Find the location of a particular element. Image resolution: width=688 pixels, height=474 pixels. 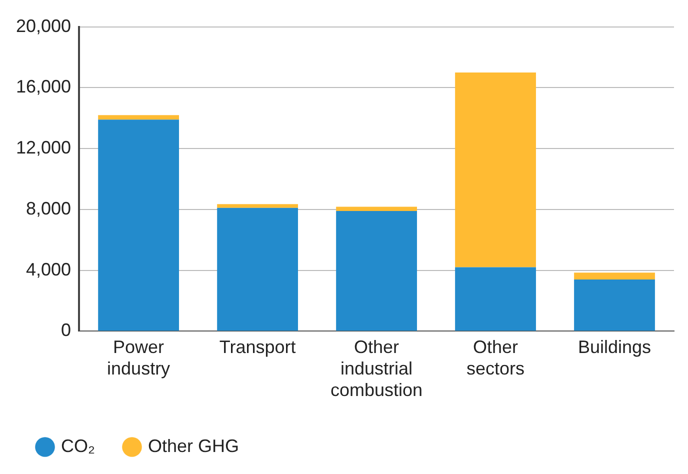

y-tick-label: 8,000 is located at coordinates (49, 208).